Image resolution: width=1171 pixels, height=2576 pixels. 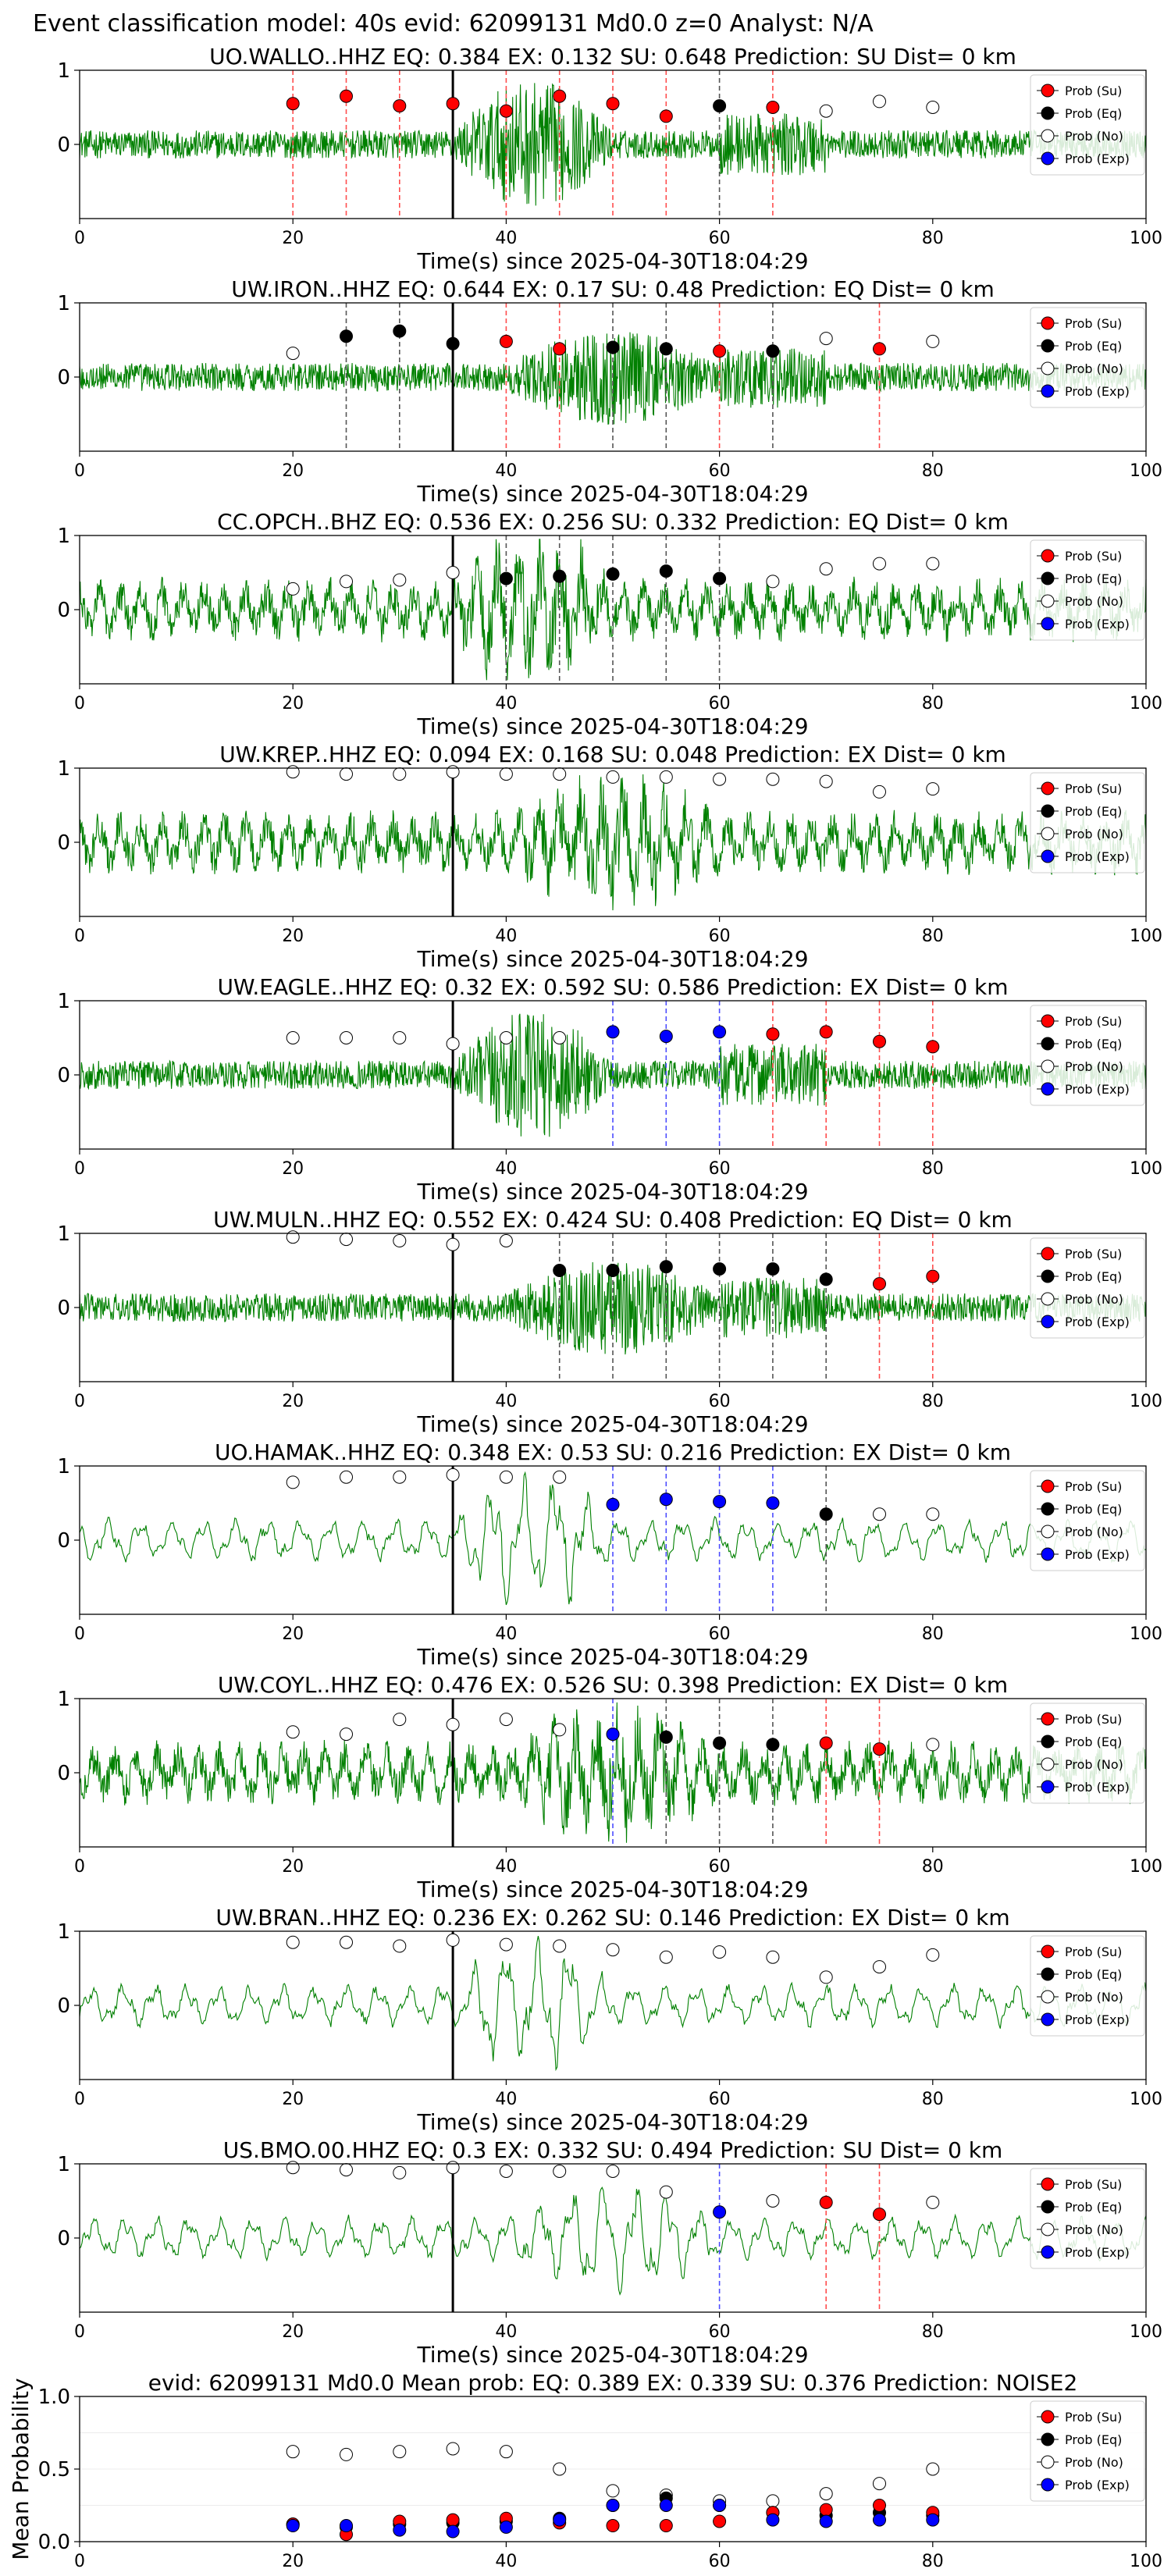 What do you see at coordinates (613, 2238) in the screenshot?
I see `axes-frame` at bounding box center [613, 2238].